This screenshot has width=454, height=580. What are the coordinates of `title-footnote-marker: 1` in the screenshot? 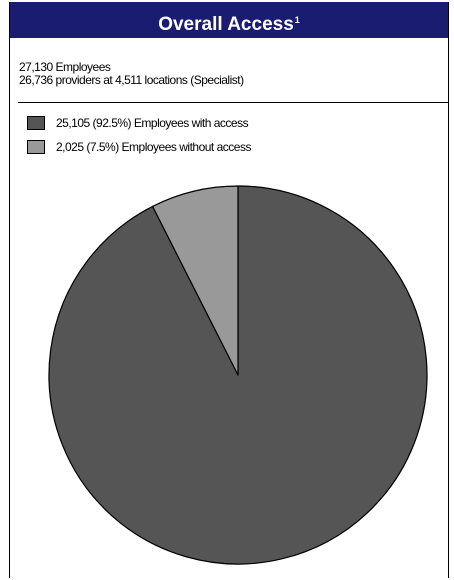 It's located at (297, 20).